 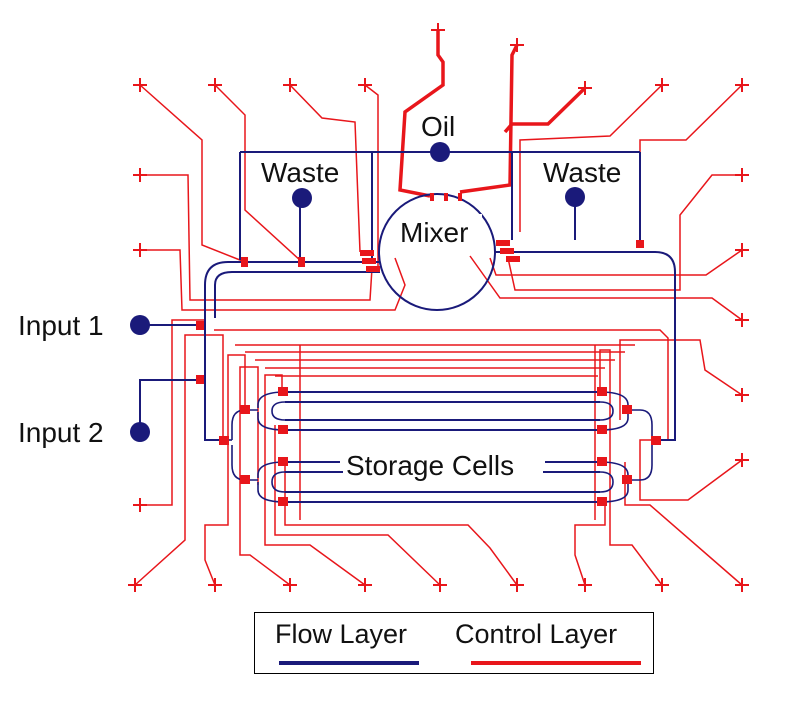 What do you see at coordinates (440, 152) in the screenshot?
I see `oil-port-dot` at bounding box center [440, 152].